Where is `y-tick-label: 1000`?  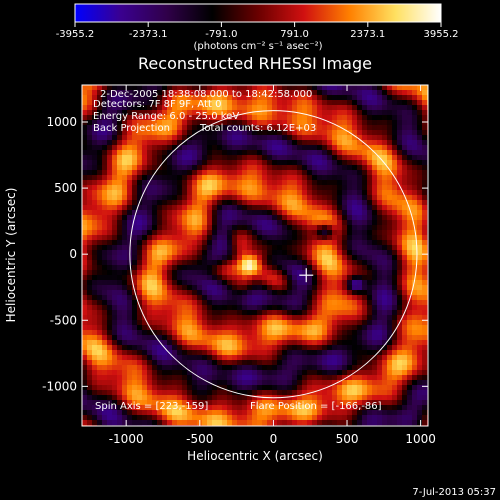
y-tick-label: 1000 is located at coordinates (61, 122).